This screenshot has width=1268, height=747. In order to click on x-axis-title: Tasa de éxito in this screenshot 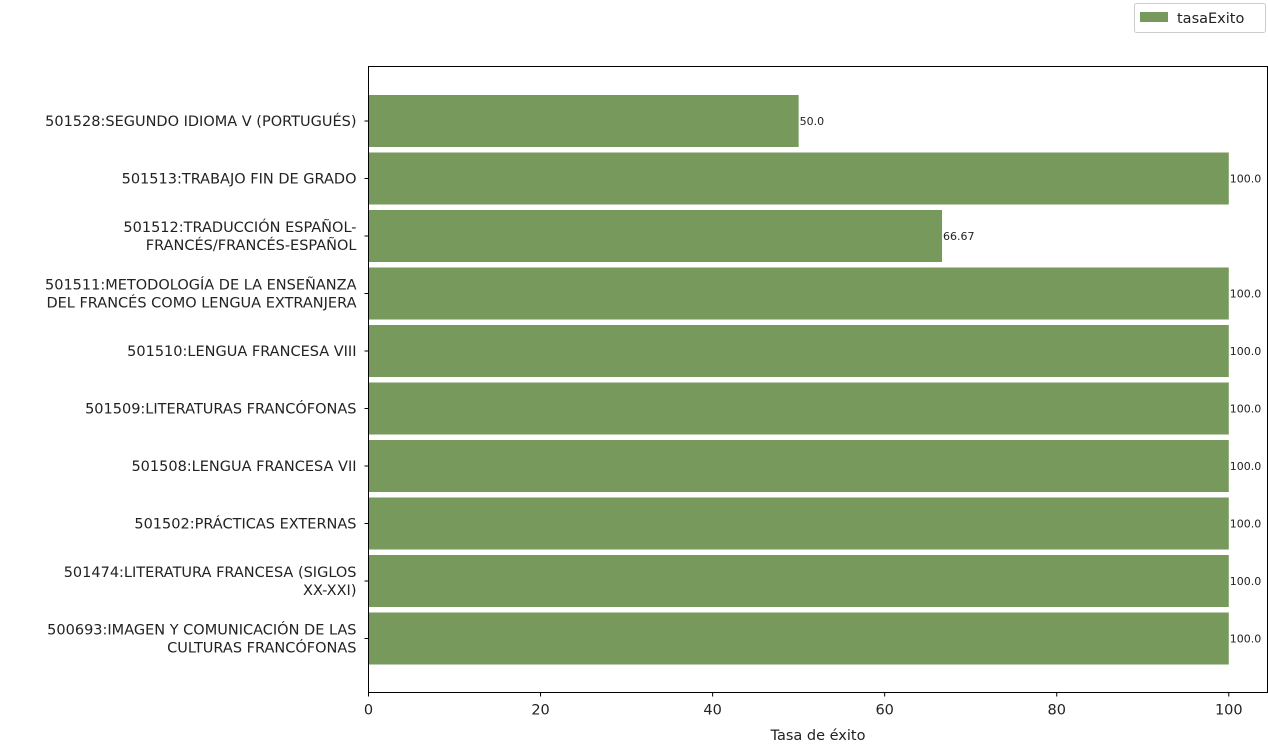, I will do `click(818, 736)`.